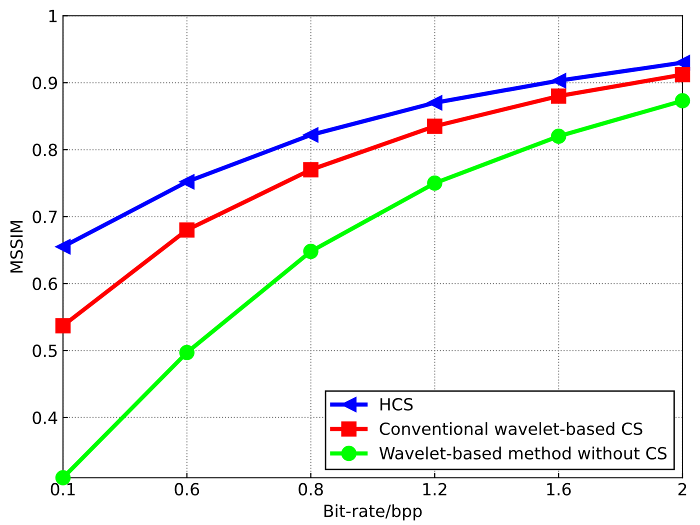 The width and height of the screenshot is (700, 525). Describe the element at coordinates (16, 246) in the screenshot. I see `y-axis-title: MSSIM` at that location.